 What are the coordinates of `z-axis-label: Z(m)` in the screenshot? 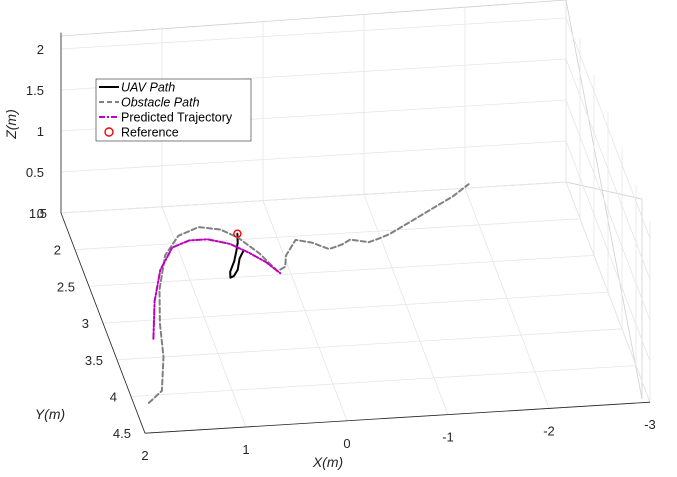 It's located at (11, 124).